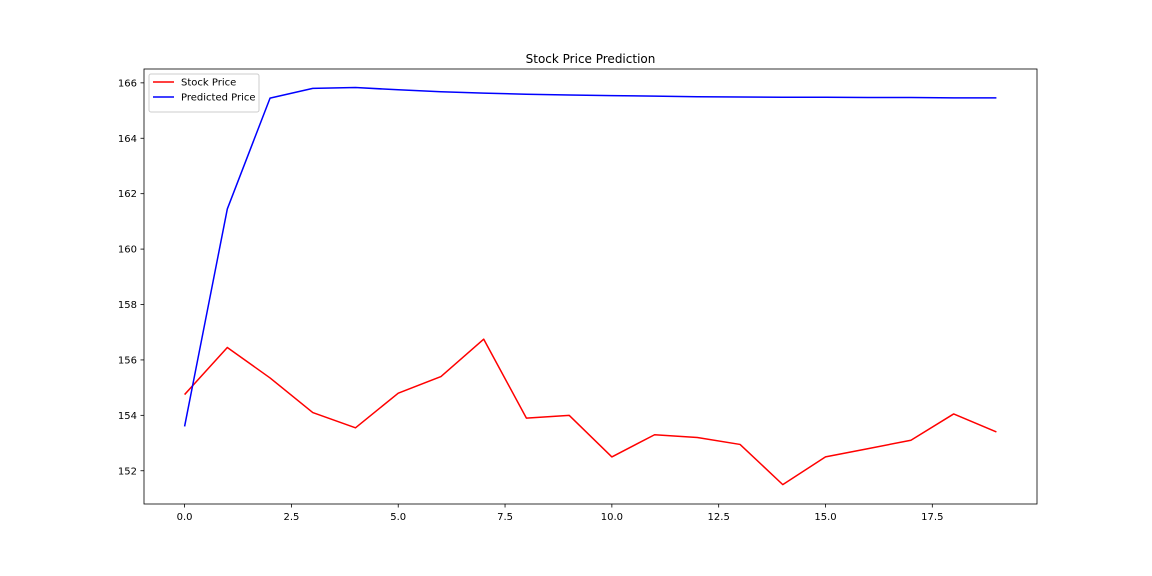  What do you see at coordinates (291, 517) in the screenshot?
I see `x-tick-label: 2.5` at bounding box center [291, 517].